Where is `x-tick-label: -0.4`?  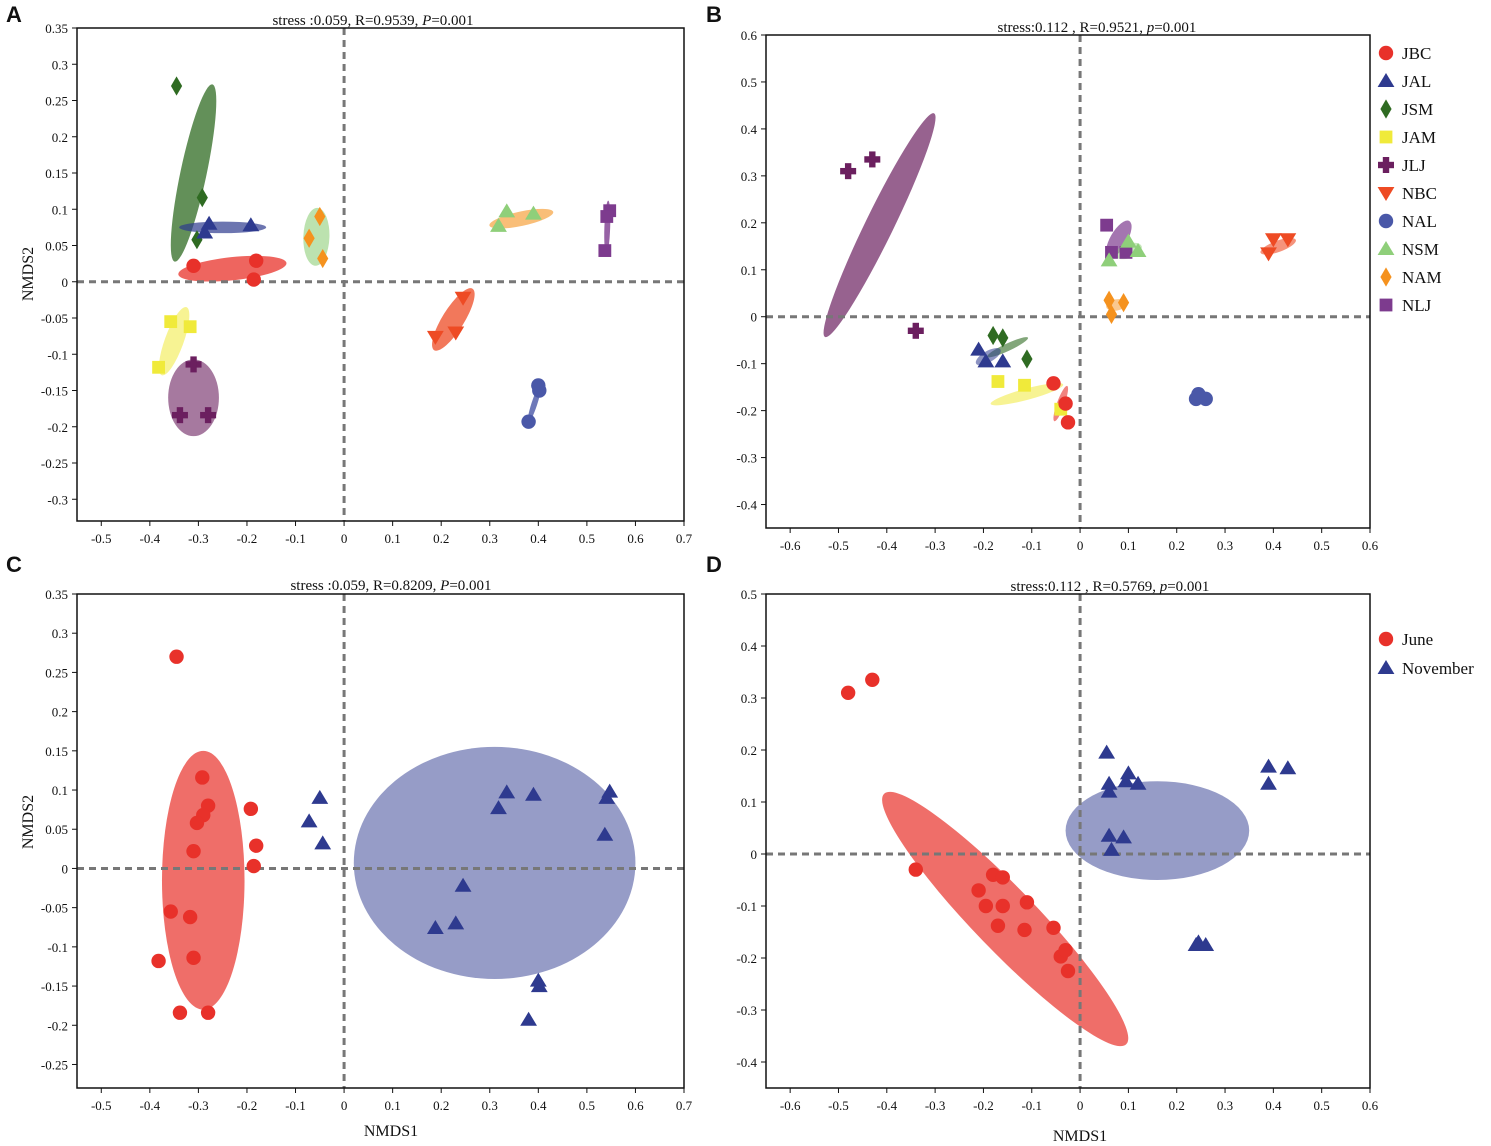 x-tick-label: -0.4 is located at coordinates (887, 545).